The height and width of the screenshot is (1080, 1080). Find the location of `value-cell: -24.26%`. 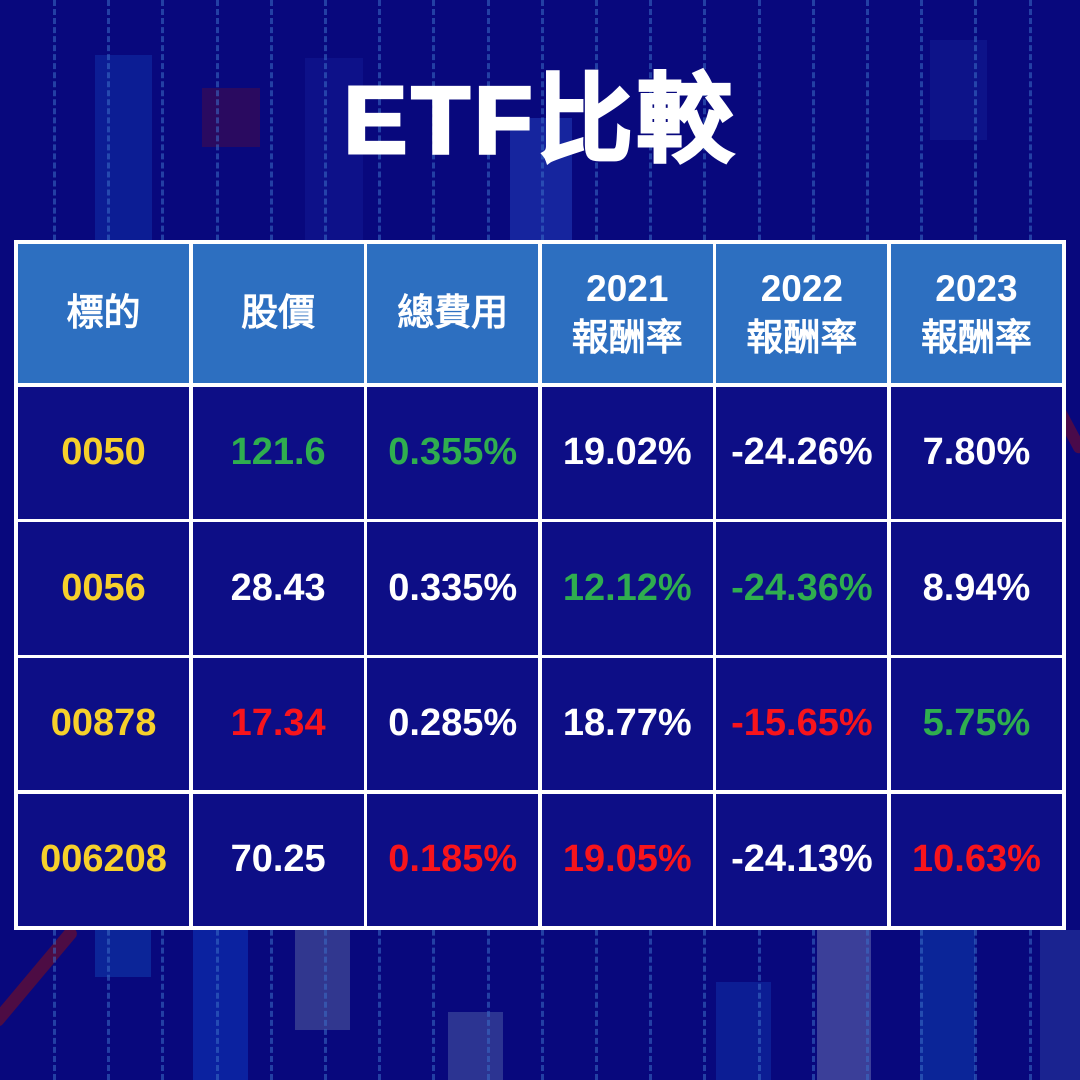

value-cell: -24.26% is located at coordinates (802, 452).